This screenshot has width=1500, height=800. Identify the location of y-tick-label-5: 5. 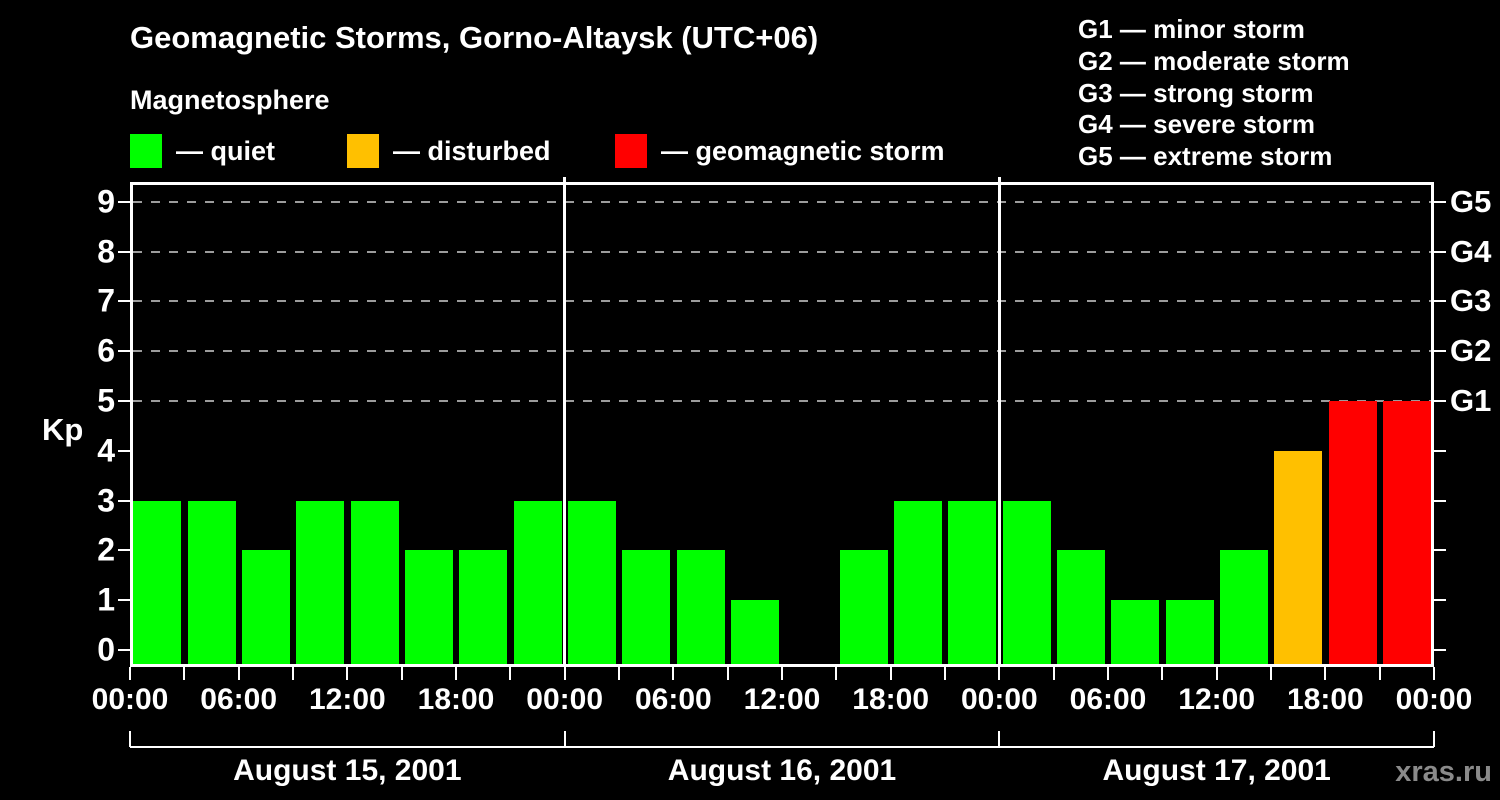
(106, 400).